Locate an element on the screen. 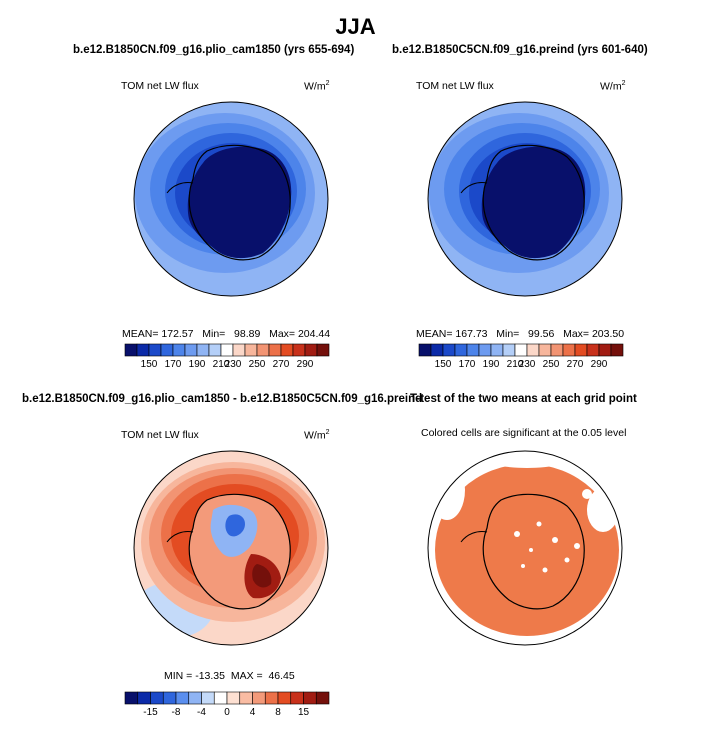 This screenshot has width=711, height=748. colorbar-tick-label: 8 is located at coordinates (278, 712).